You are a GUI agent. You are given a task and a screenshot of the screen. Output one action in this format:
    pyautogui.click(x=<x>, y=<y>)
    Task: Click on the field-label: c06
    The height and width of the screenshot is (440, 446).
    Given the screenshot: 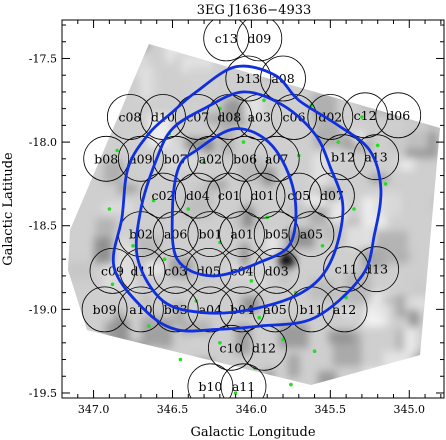 What is the action you would take?
    pyautogui.click(x=294, y=117)
    